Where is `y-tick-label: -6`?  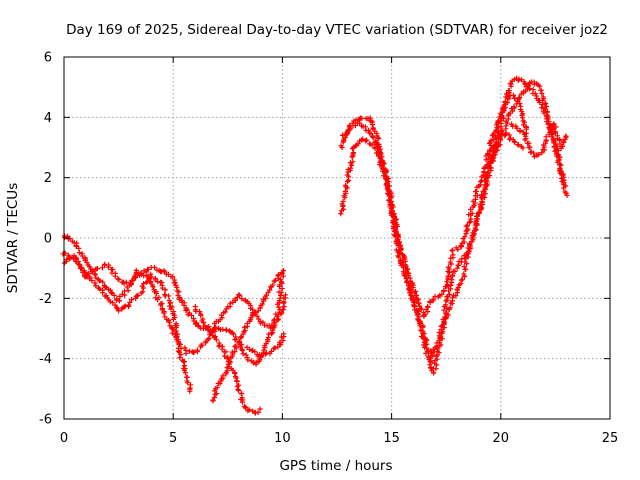
y-tick-label: -6 is located at coordinates (45, 420).